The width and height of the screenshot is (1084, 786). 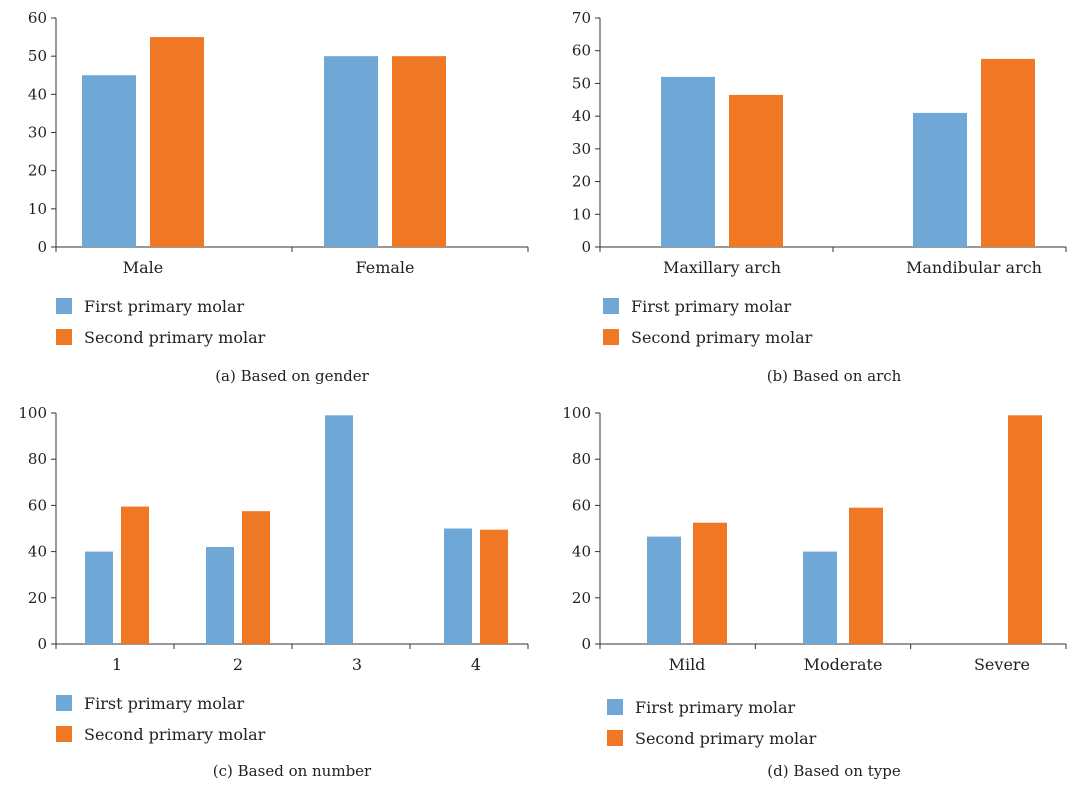 I want to click on bar-first-molar-moderate, so click(x=820, y=597).